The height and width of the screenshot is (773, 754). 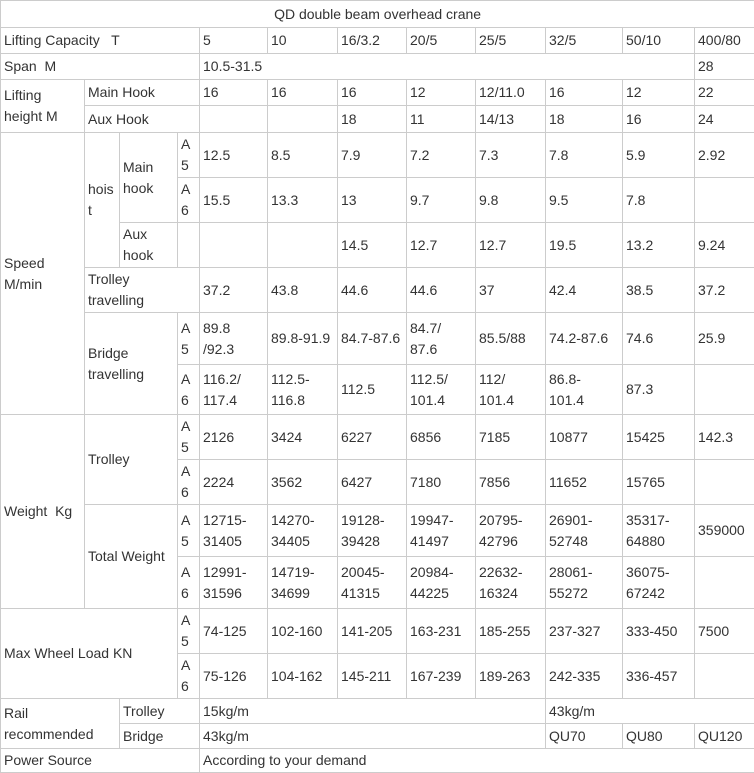 What do you see at coordinates (441, 583) in the screenshot?
I see `value-cell: 20984- 44225` at bounding box center [441, 583].